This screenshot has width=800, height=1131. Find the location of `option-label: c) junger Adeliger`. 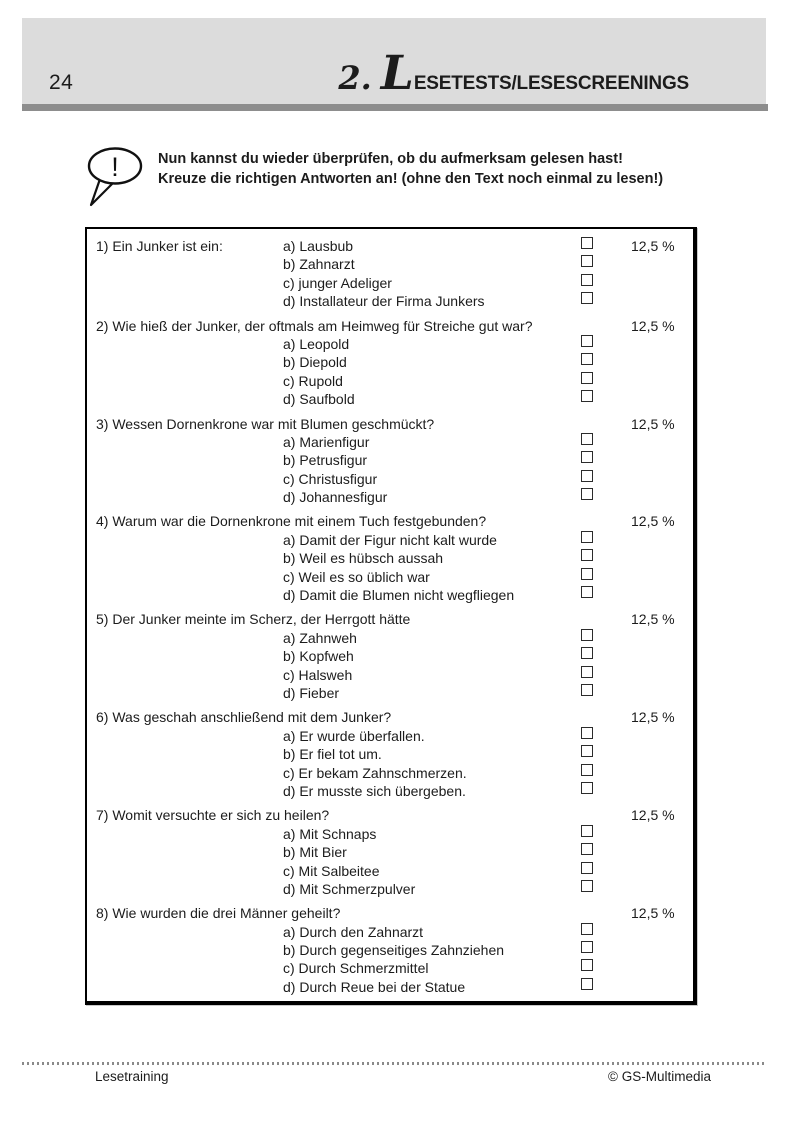

option-label: c) junger Adeliger is located at coordinates (337, 282).